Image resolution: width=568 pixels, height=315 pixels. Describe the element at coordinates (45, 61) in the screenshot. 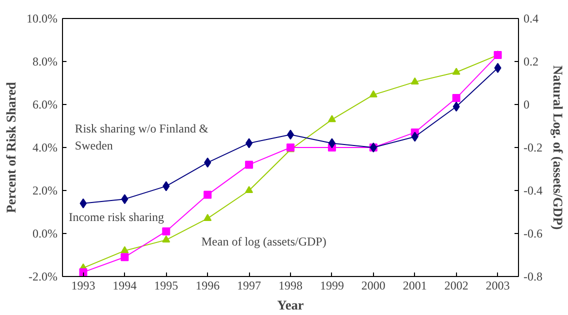

I see `y-tick-label: 8.0%` at that location.